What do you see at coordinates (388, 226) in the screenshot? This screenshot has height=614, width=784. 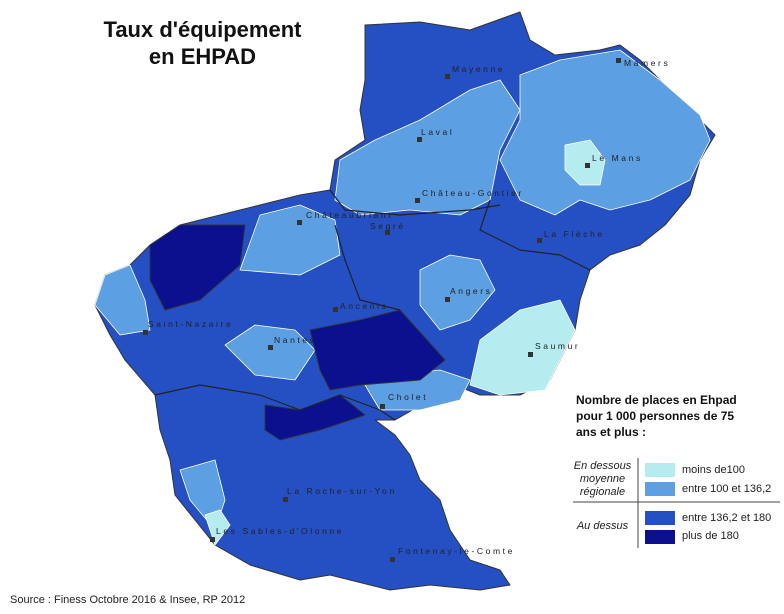 I see `city-label: Segré` at bounding box center [388, 226].